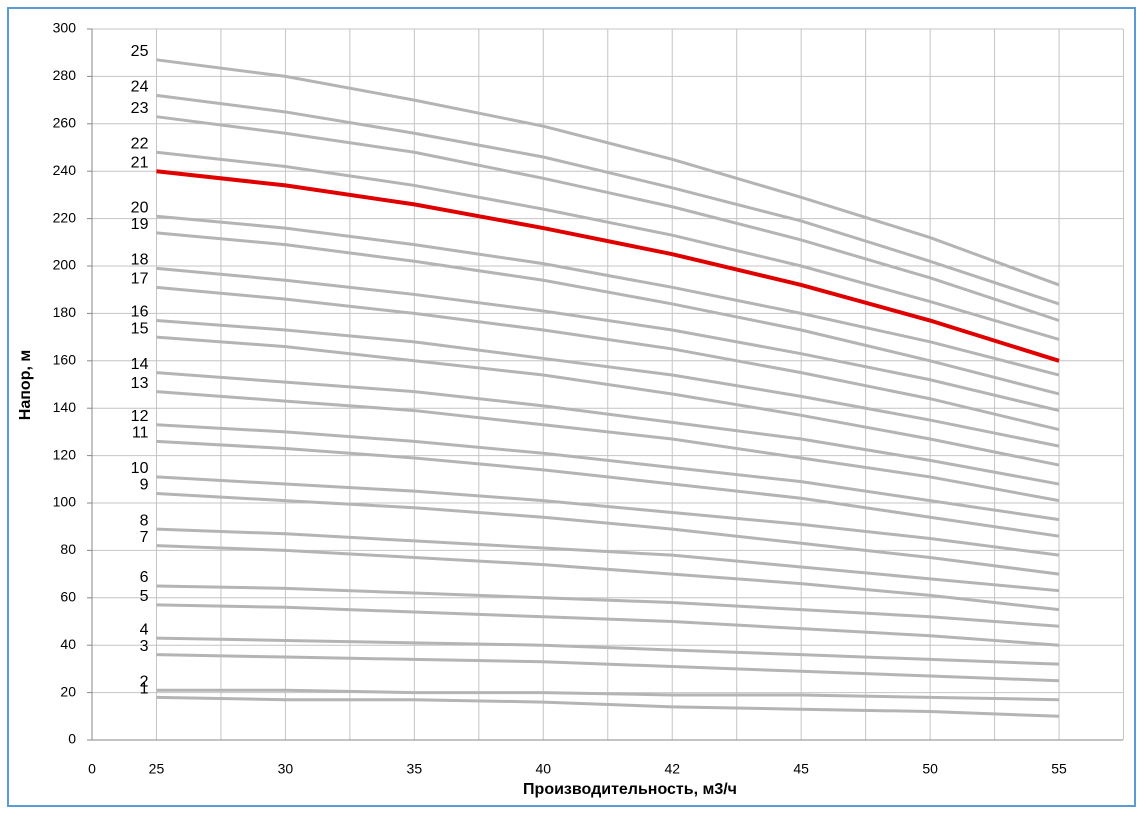  What do you see at coordinates (144, 646) in the screenshot?
I see `series-label: 3` at bounding box center [144, 646].